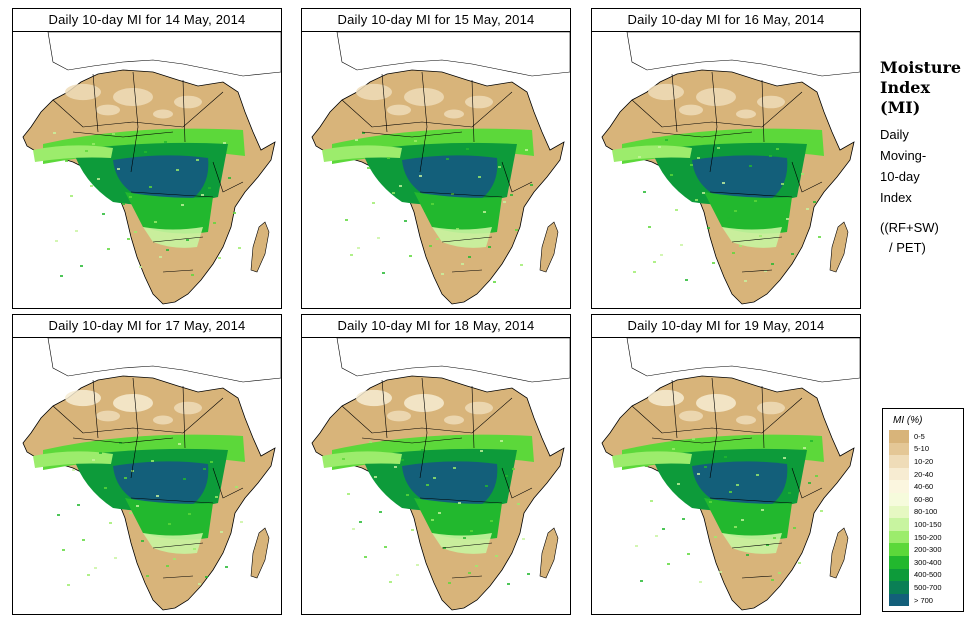 The height and width of the screenshot is (626, 974). I want to click on legend-item: 20-40, so click(923, 474).